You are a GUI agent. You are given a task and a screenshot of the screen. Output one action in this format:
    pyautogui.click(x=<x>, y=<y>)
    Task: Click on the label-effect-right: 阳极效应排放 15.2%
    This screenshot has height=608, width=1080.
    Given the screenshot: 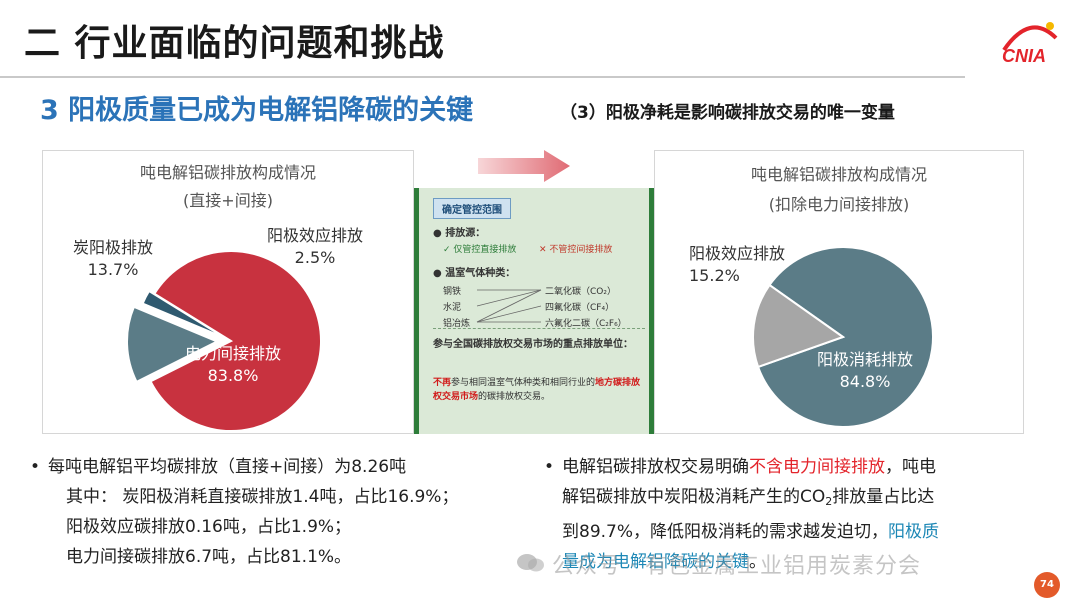 What is the action you would take?
    pyautogui.click(x=737, y=264)
    